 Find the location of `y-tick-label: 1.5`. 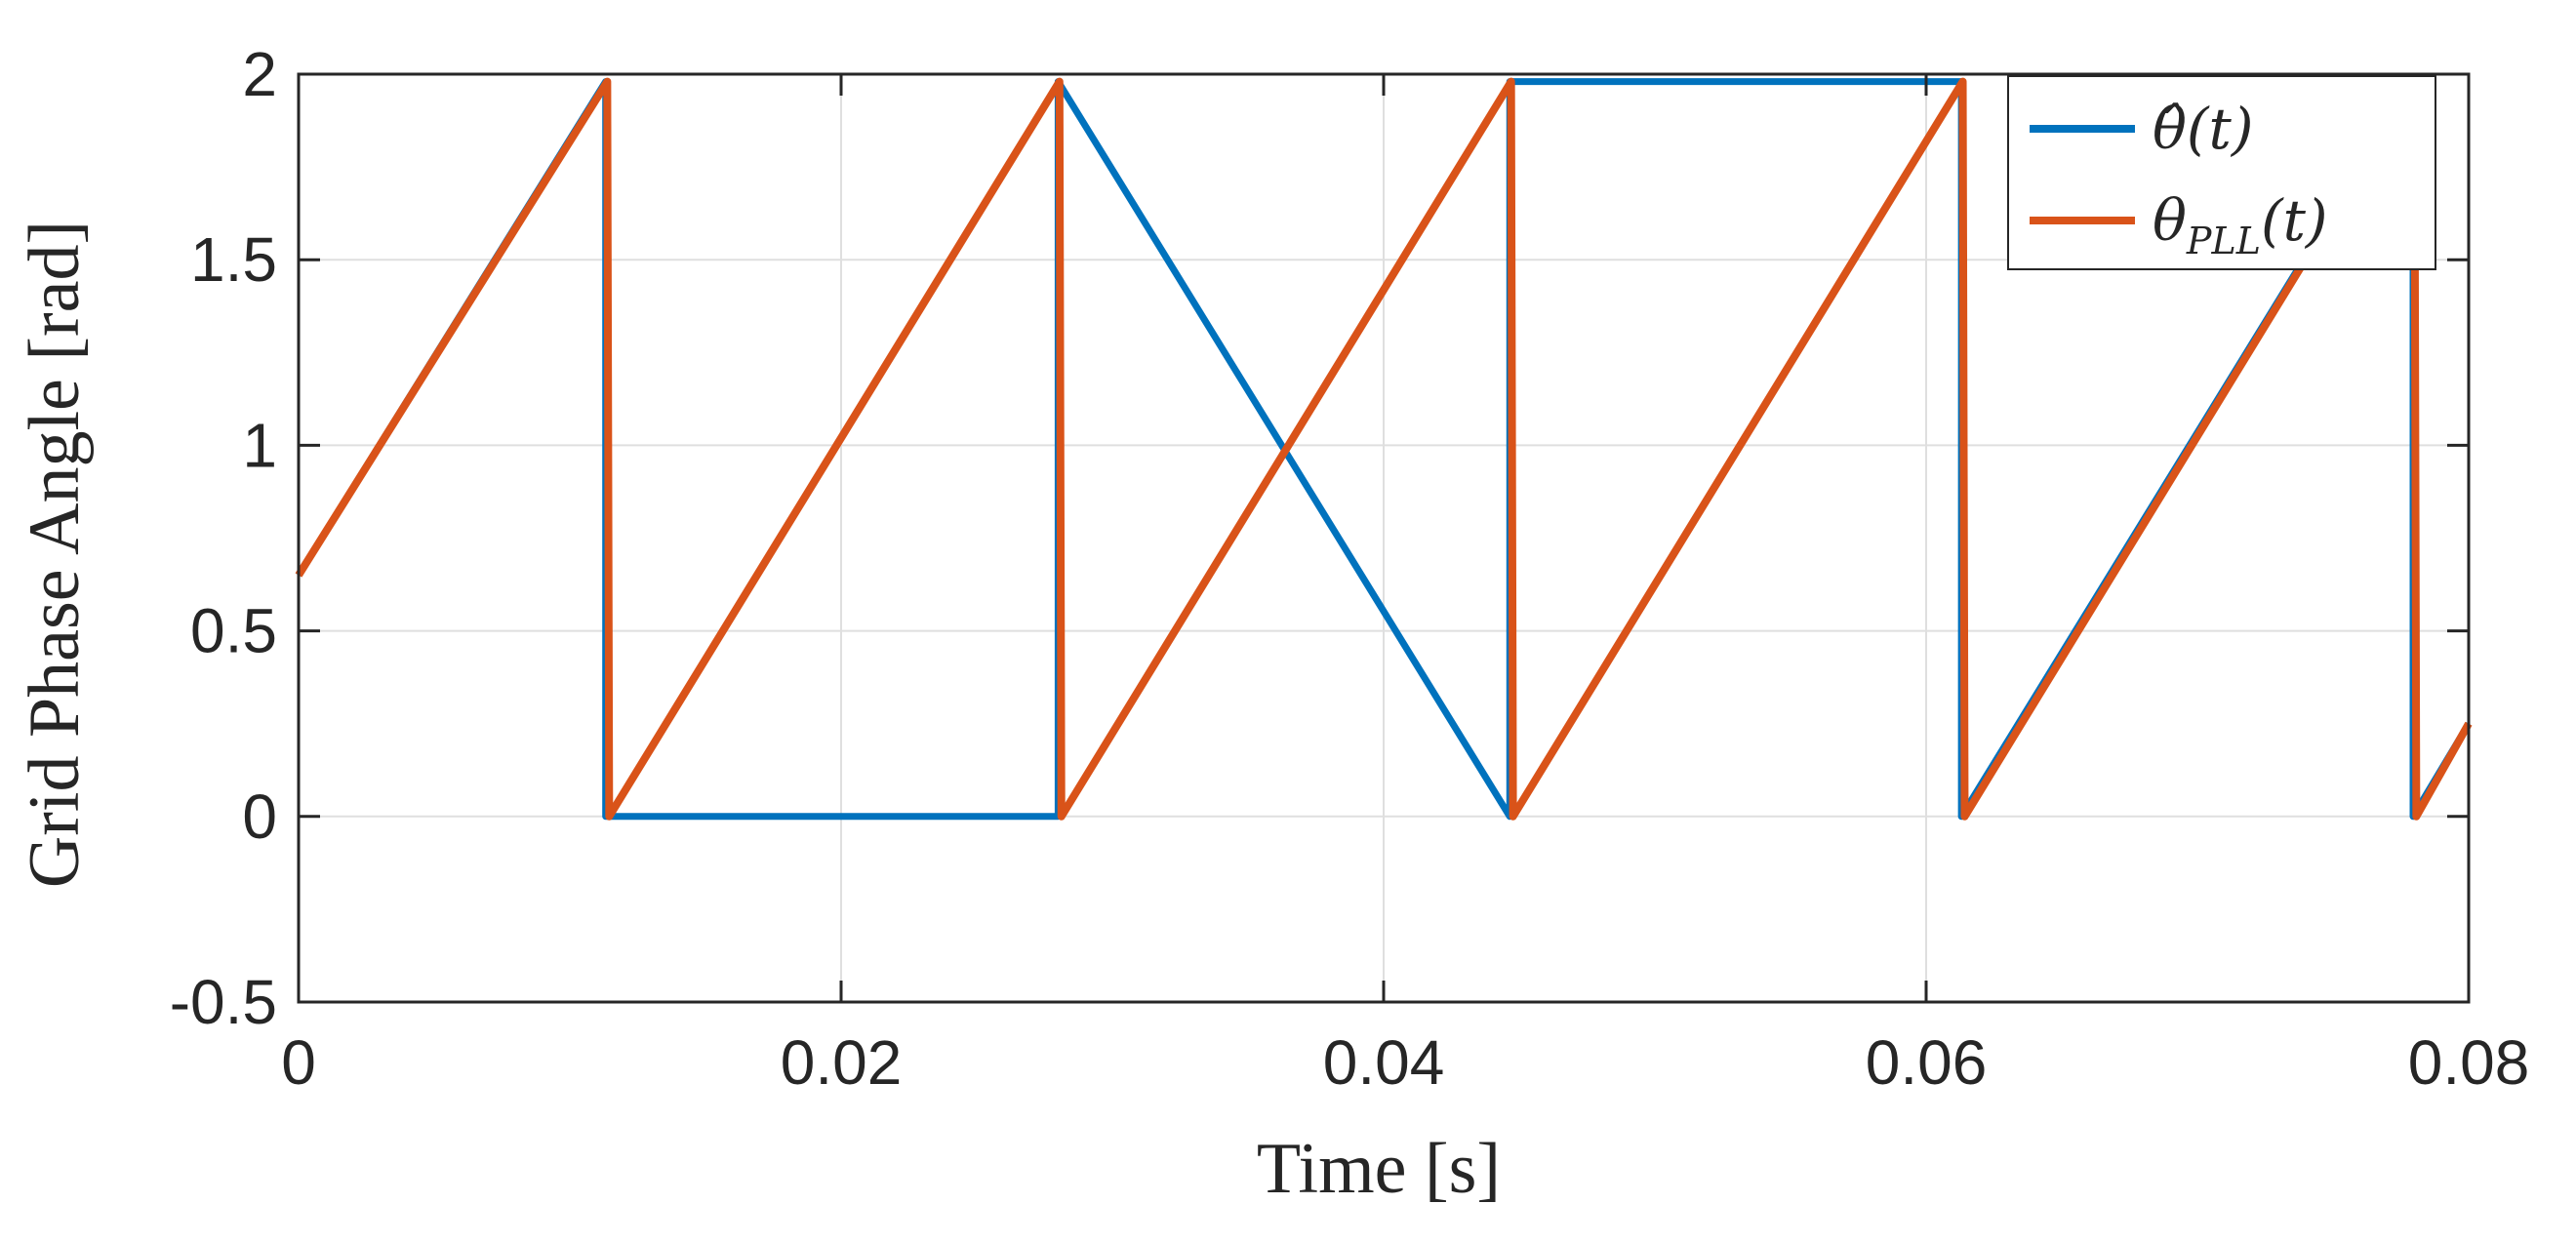

y-tick-label: 1.5 is located at coordinates (233, 259).